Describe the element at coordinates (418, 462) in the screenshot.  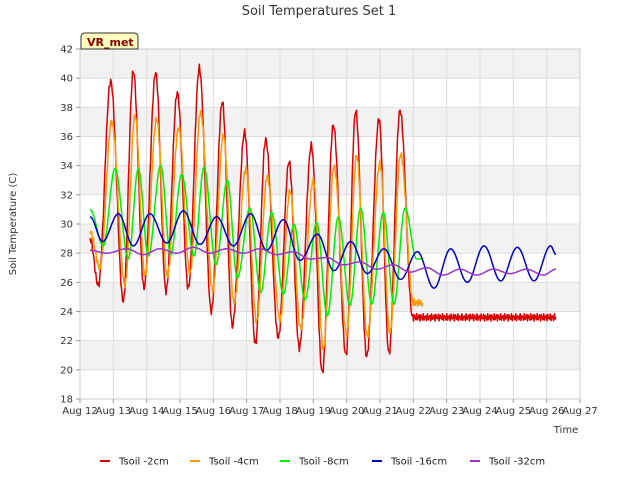
I see `legend-label: Tsoil -16cm` at that location.